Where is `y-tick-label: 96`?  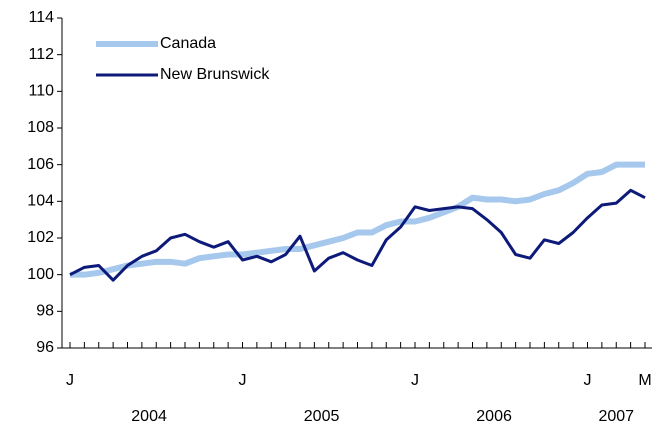
y-tick-label: 96 is located at coordinates (45, 347).